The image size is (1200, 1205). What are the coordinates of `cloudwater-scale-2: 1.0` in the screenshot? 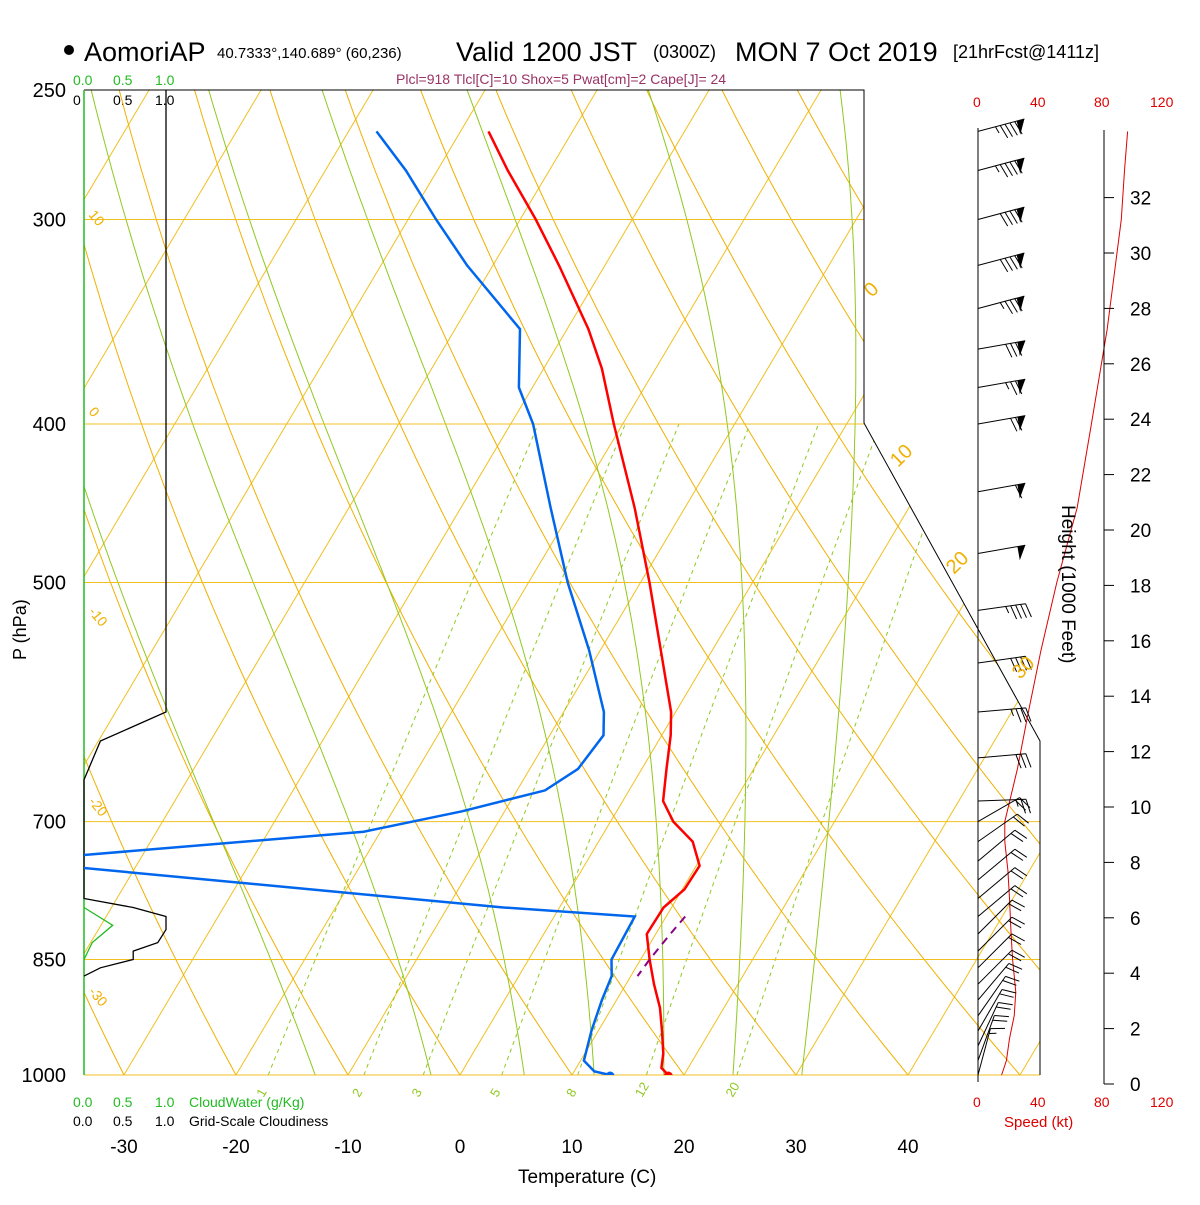 It's located at (165, 1102).